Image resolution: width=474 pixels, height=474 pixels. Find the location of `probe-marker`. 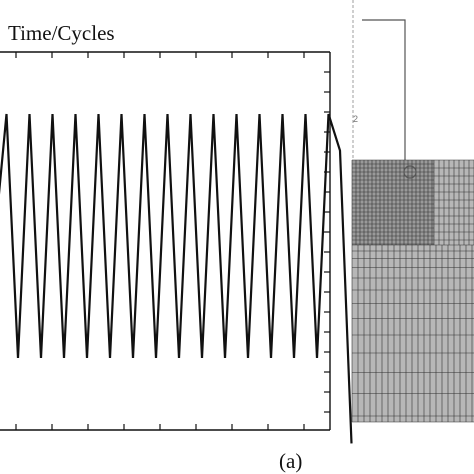

probe-marker is located at coordinates (410, 172).